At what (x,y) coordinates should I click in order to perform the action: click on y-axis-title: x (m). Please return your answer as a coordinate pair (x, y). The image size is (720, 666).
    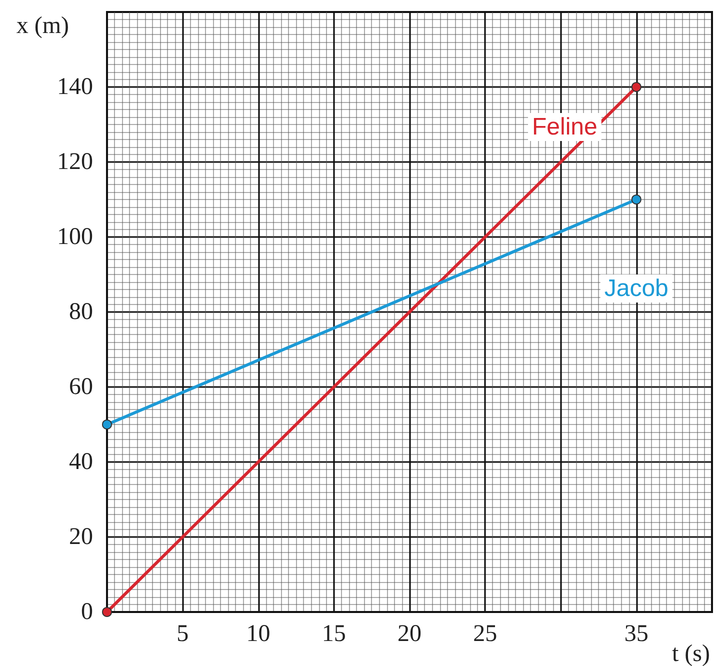
    Looking at the image, I should click on (42, 26).